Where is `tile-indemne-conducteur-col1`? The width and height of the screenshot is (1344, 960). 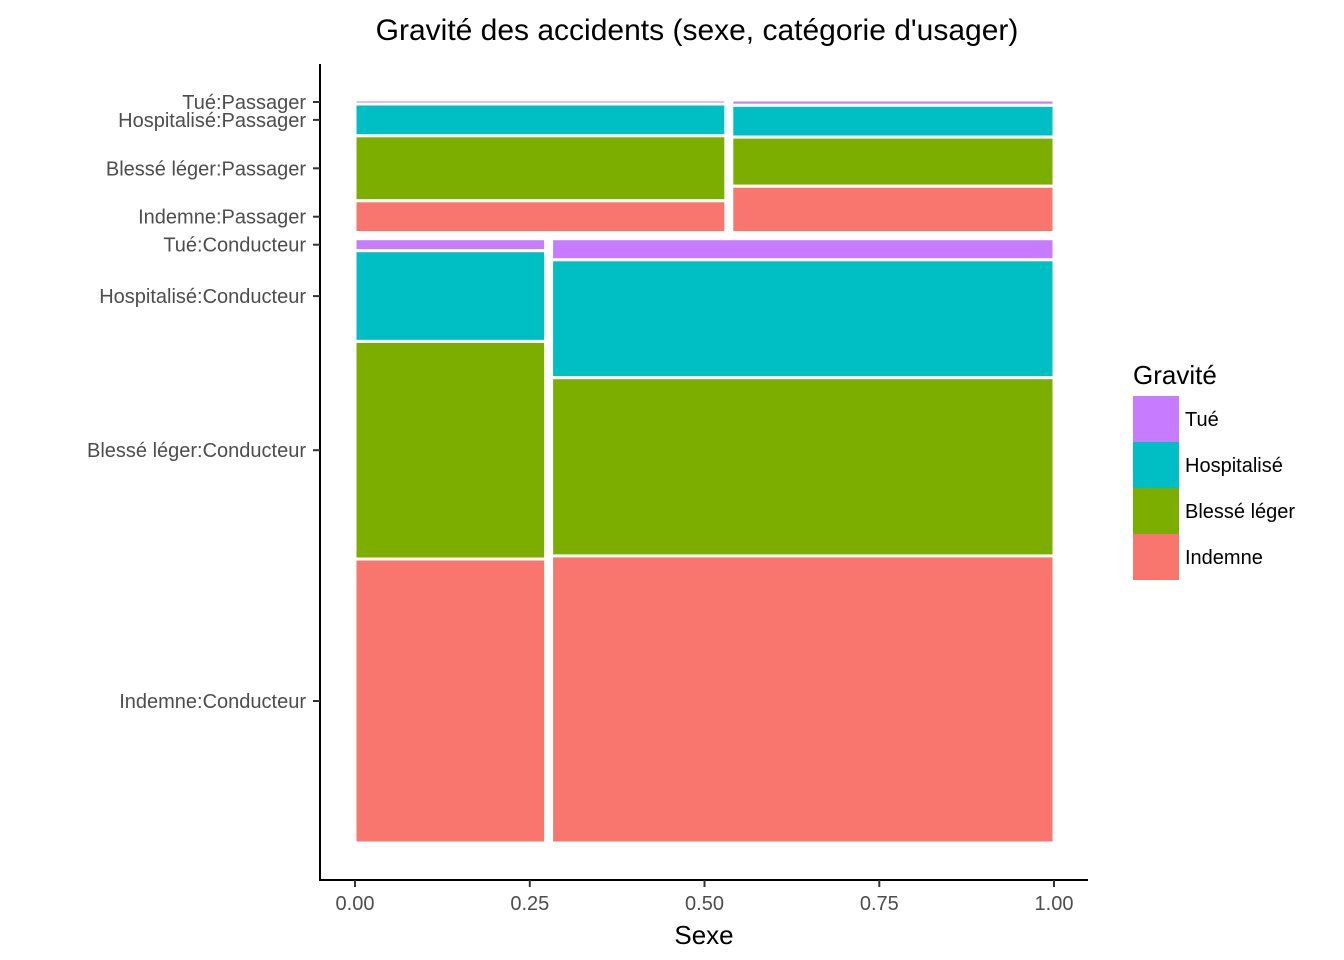 tile-indemne-conducteur-col1 is located at coordinates (450, 701).